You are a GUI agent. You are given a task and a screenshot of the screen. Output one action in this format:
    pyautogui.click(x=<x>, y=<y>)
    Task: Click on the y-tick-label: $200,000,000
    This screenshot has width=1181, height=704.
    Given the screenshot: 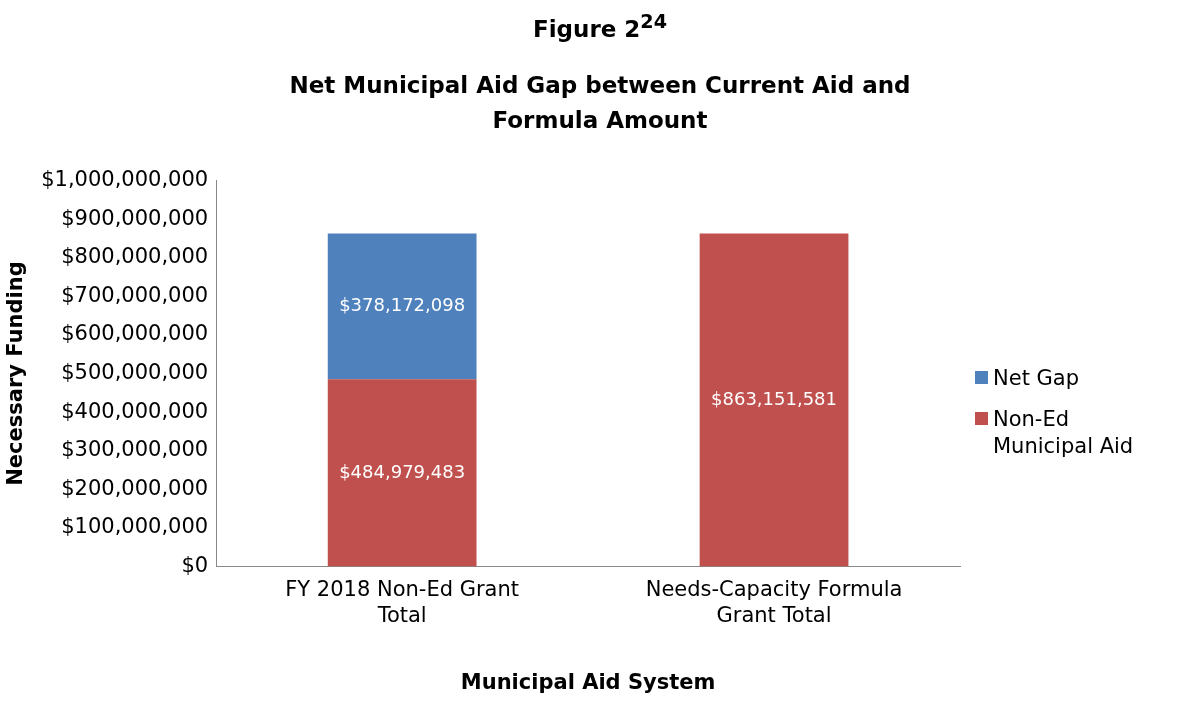 What is the action you would take?
    pyautogui.click(x=135, y=487)
    